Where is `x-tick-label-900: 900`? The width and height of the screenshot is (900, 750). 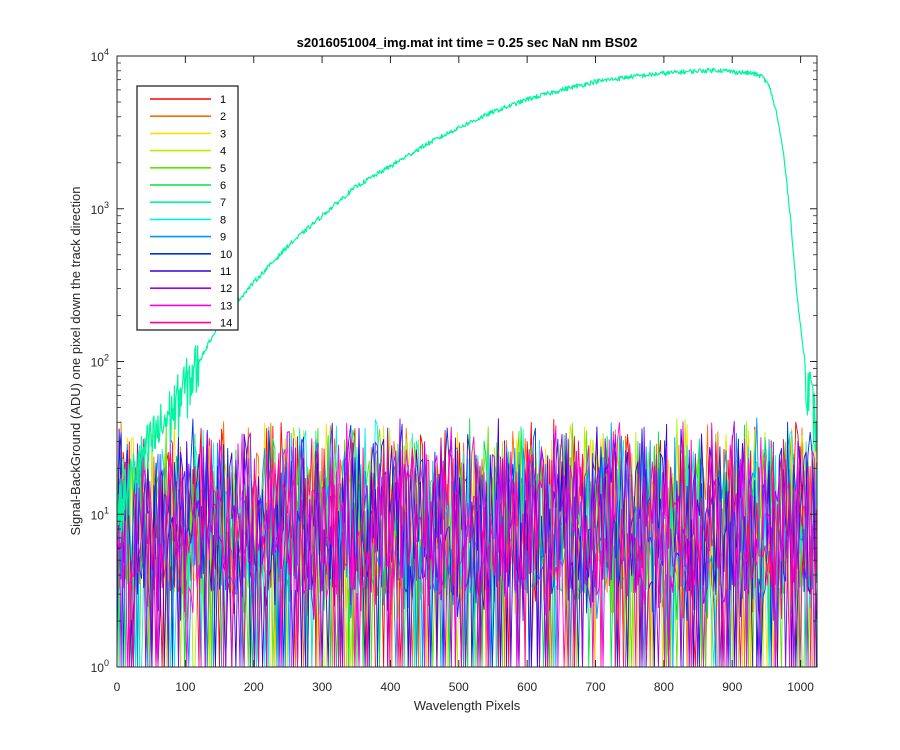 x-tick-label-900: 900 is located at coordinates (732, 687).